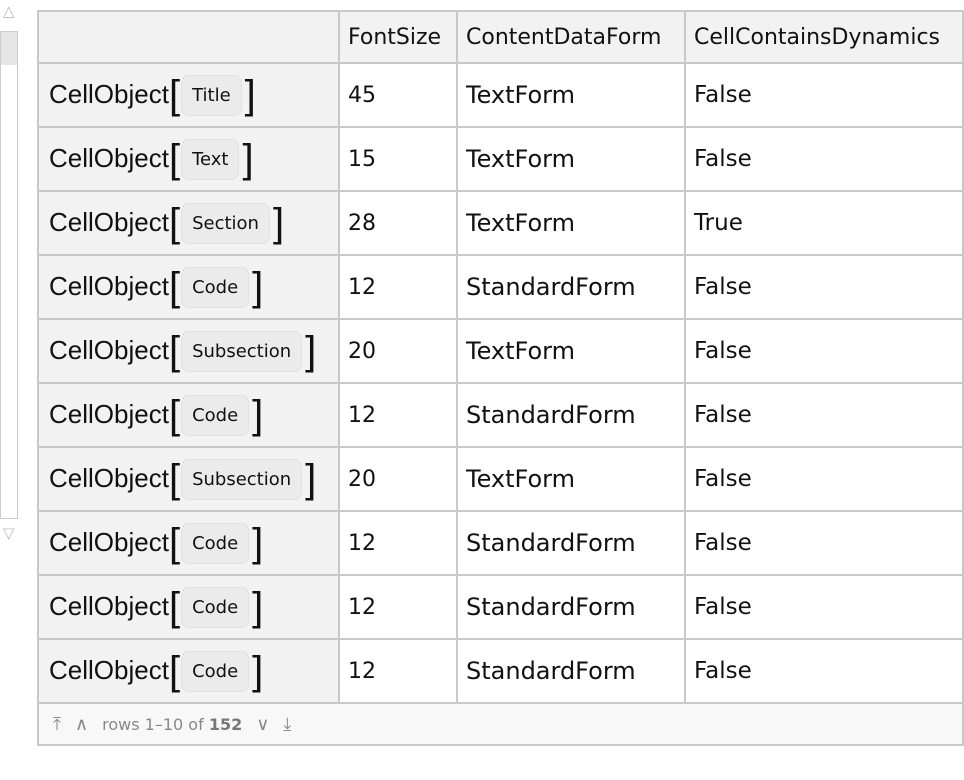  I want to click on scroll-track, so click(9, 275).